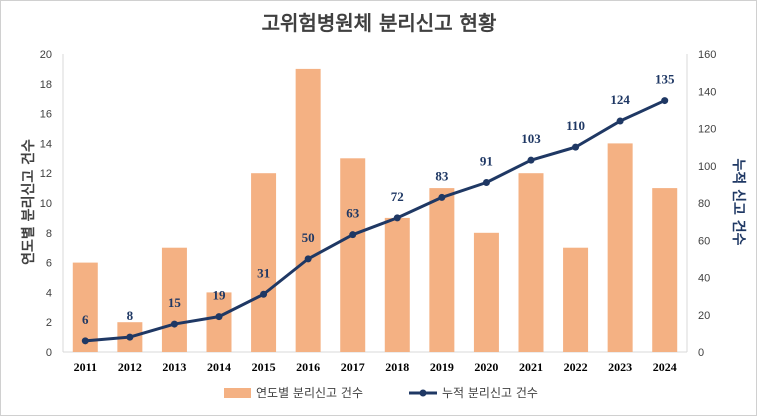  I want to click on y-right-tick-label: 160, so click(707, 55).